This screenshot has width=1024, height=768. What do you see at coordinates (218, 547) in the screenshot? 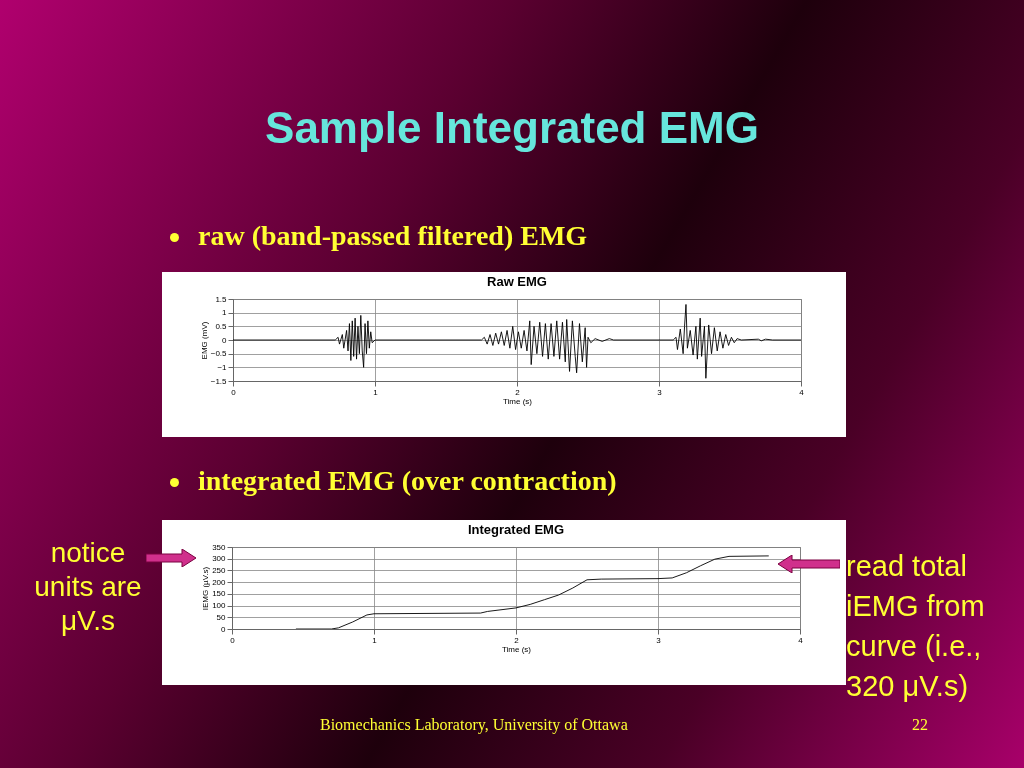
I see `y-tick-label: 350` at bounding box center [218, 547].